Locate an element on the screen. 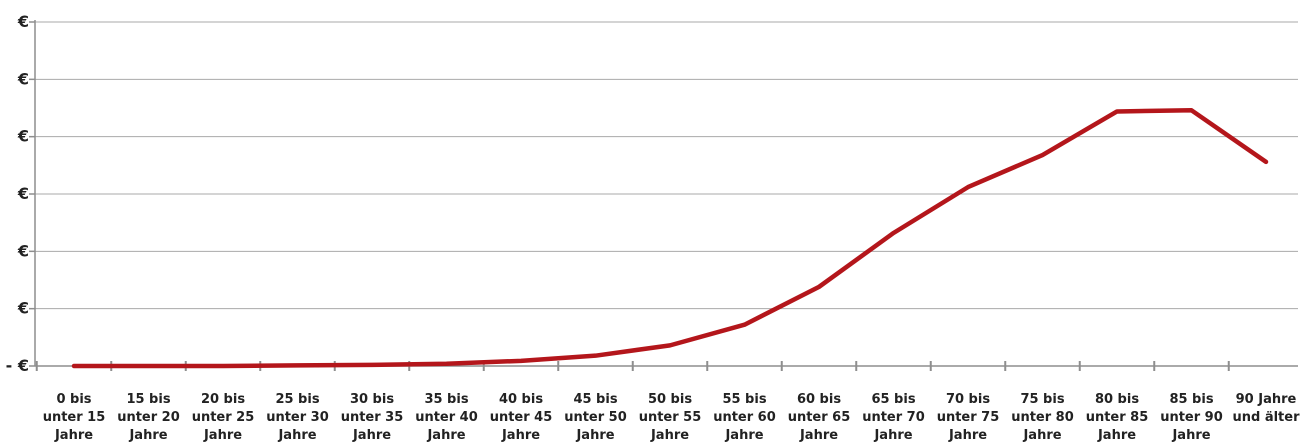 The width and height of the screenshot is (1306, 445). x-tick-label-2-0: 20 bis is located at coordinates (223, 399).